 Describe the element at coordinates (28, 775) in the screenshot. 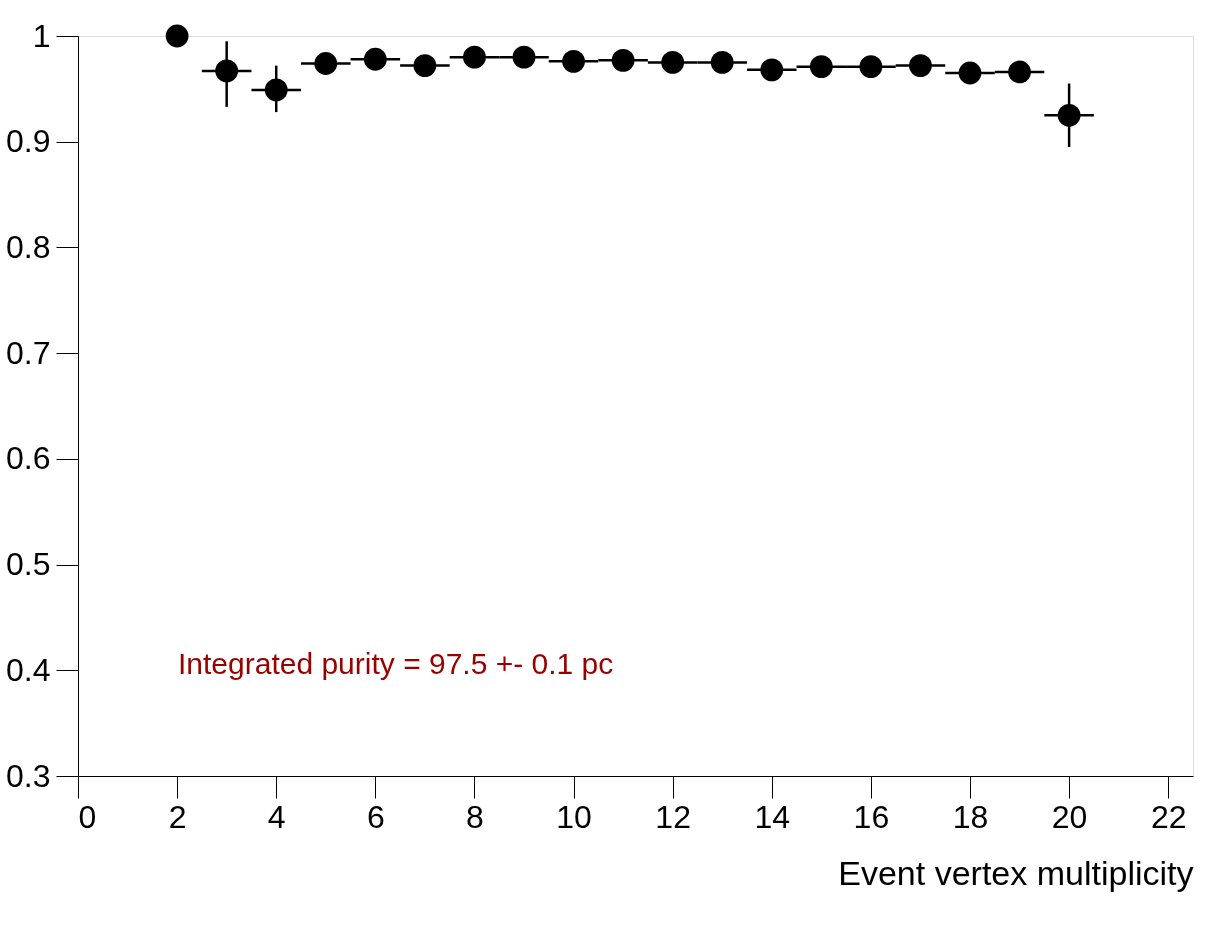

I see `y-tick-label: 0.3` at that location.